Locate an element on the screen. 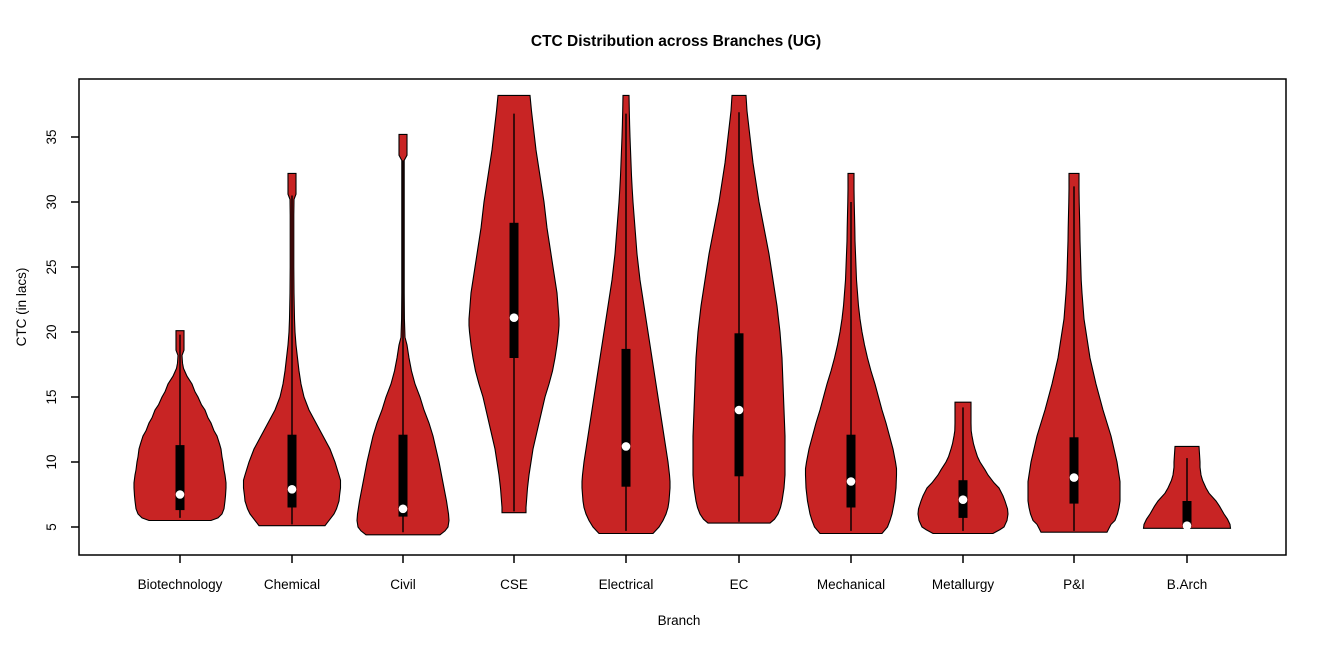  y-tick-label: 25 is located at coordinates (51, 266).